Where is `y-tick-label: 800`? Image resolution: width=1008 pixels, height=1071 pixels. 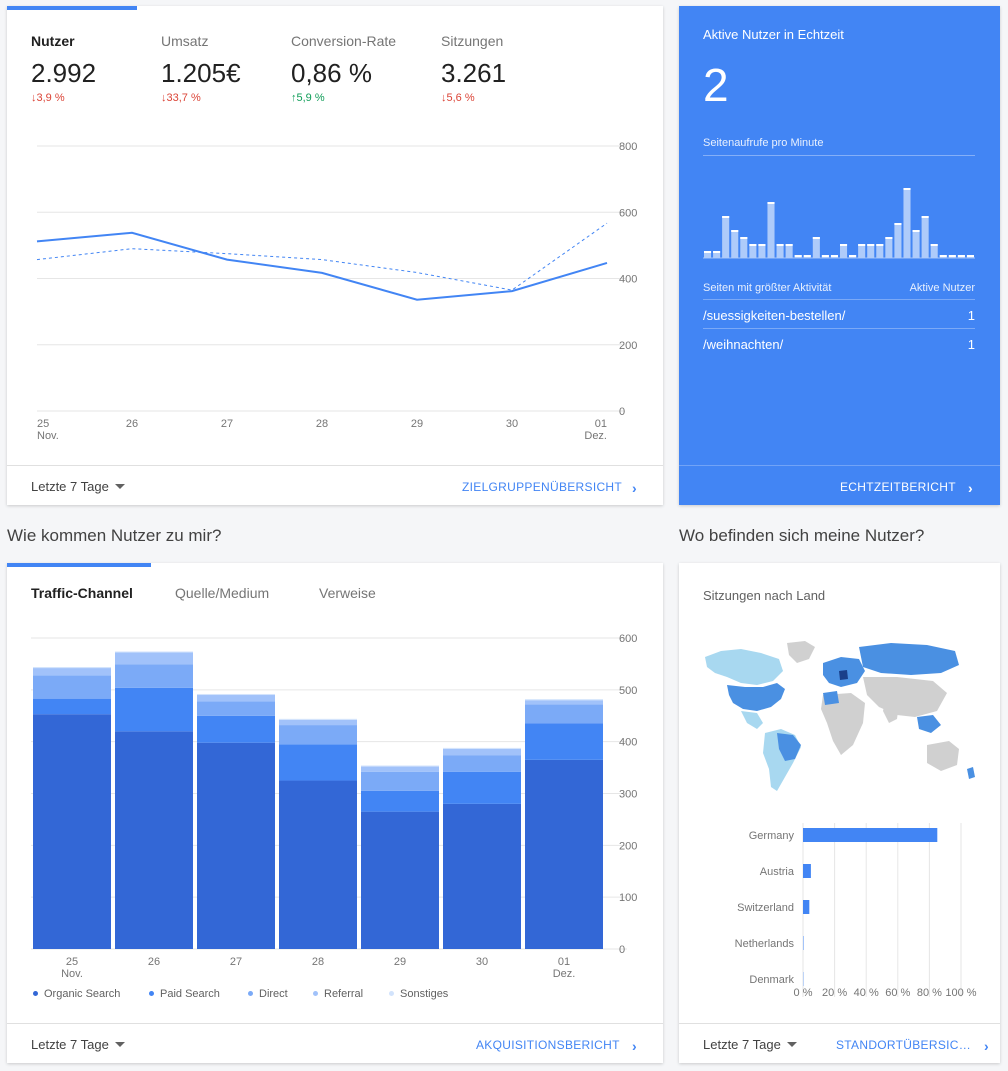
y-tick-label: 800 is located at coordinates (628, 147).